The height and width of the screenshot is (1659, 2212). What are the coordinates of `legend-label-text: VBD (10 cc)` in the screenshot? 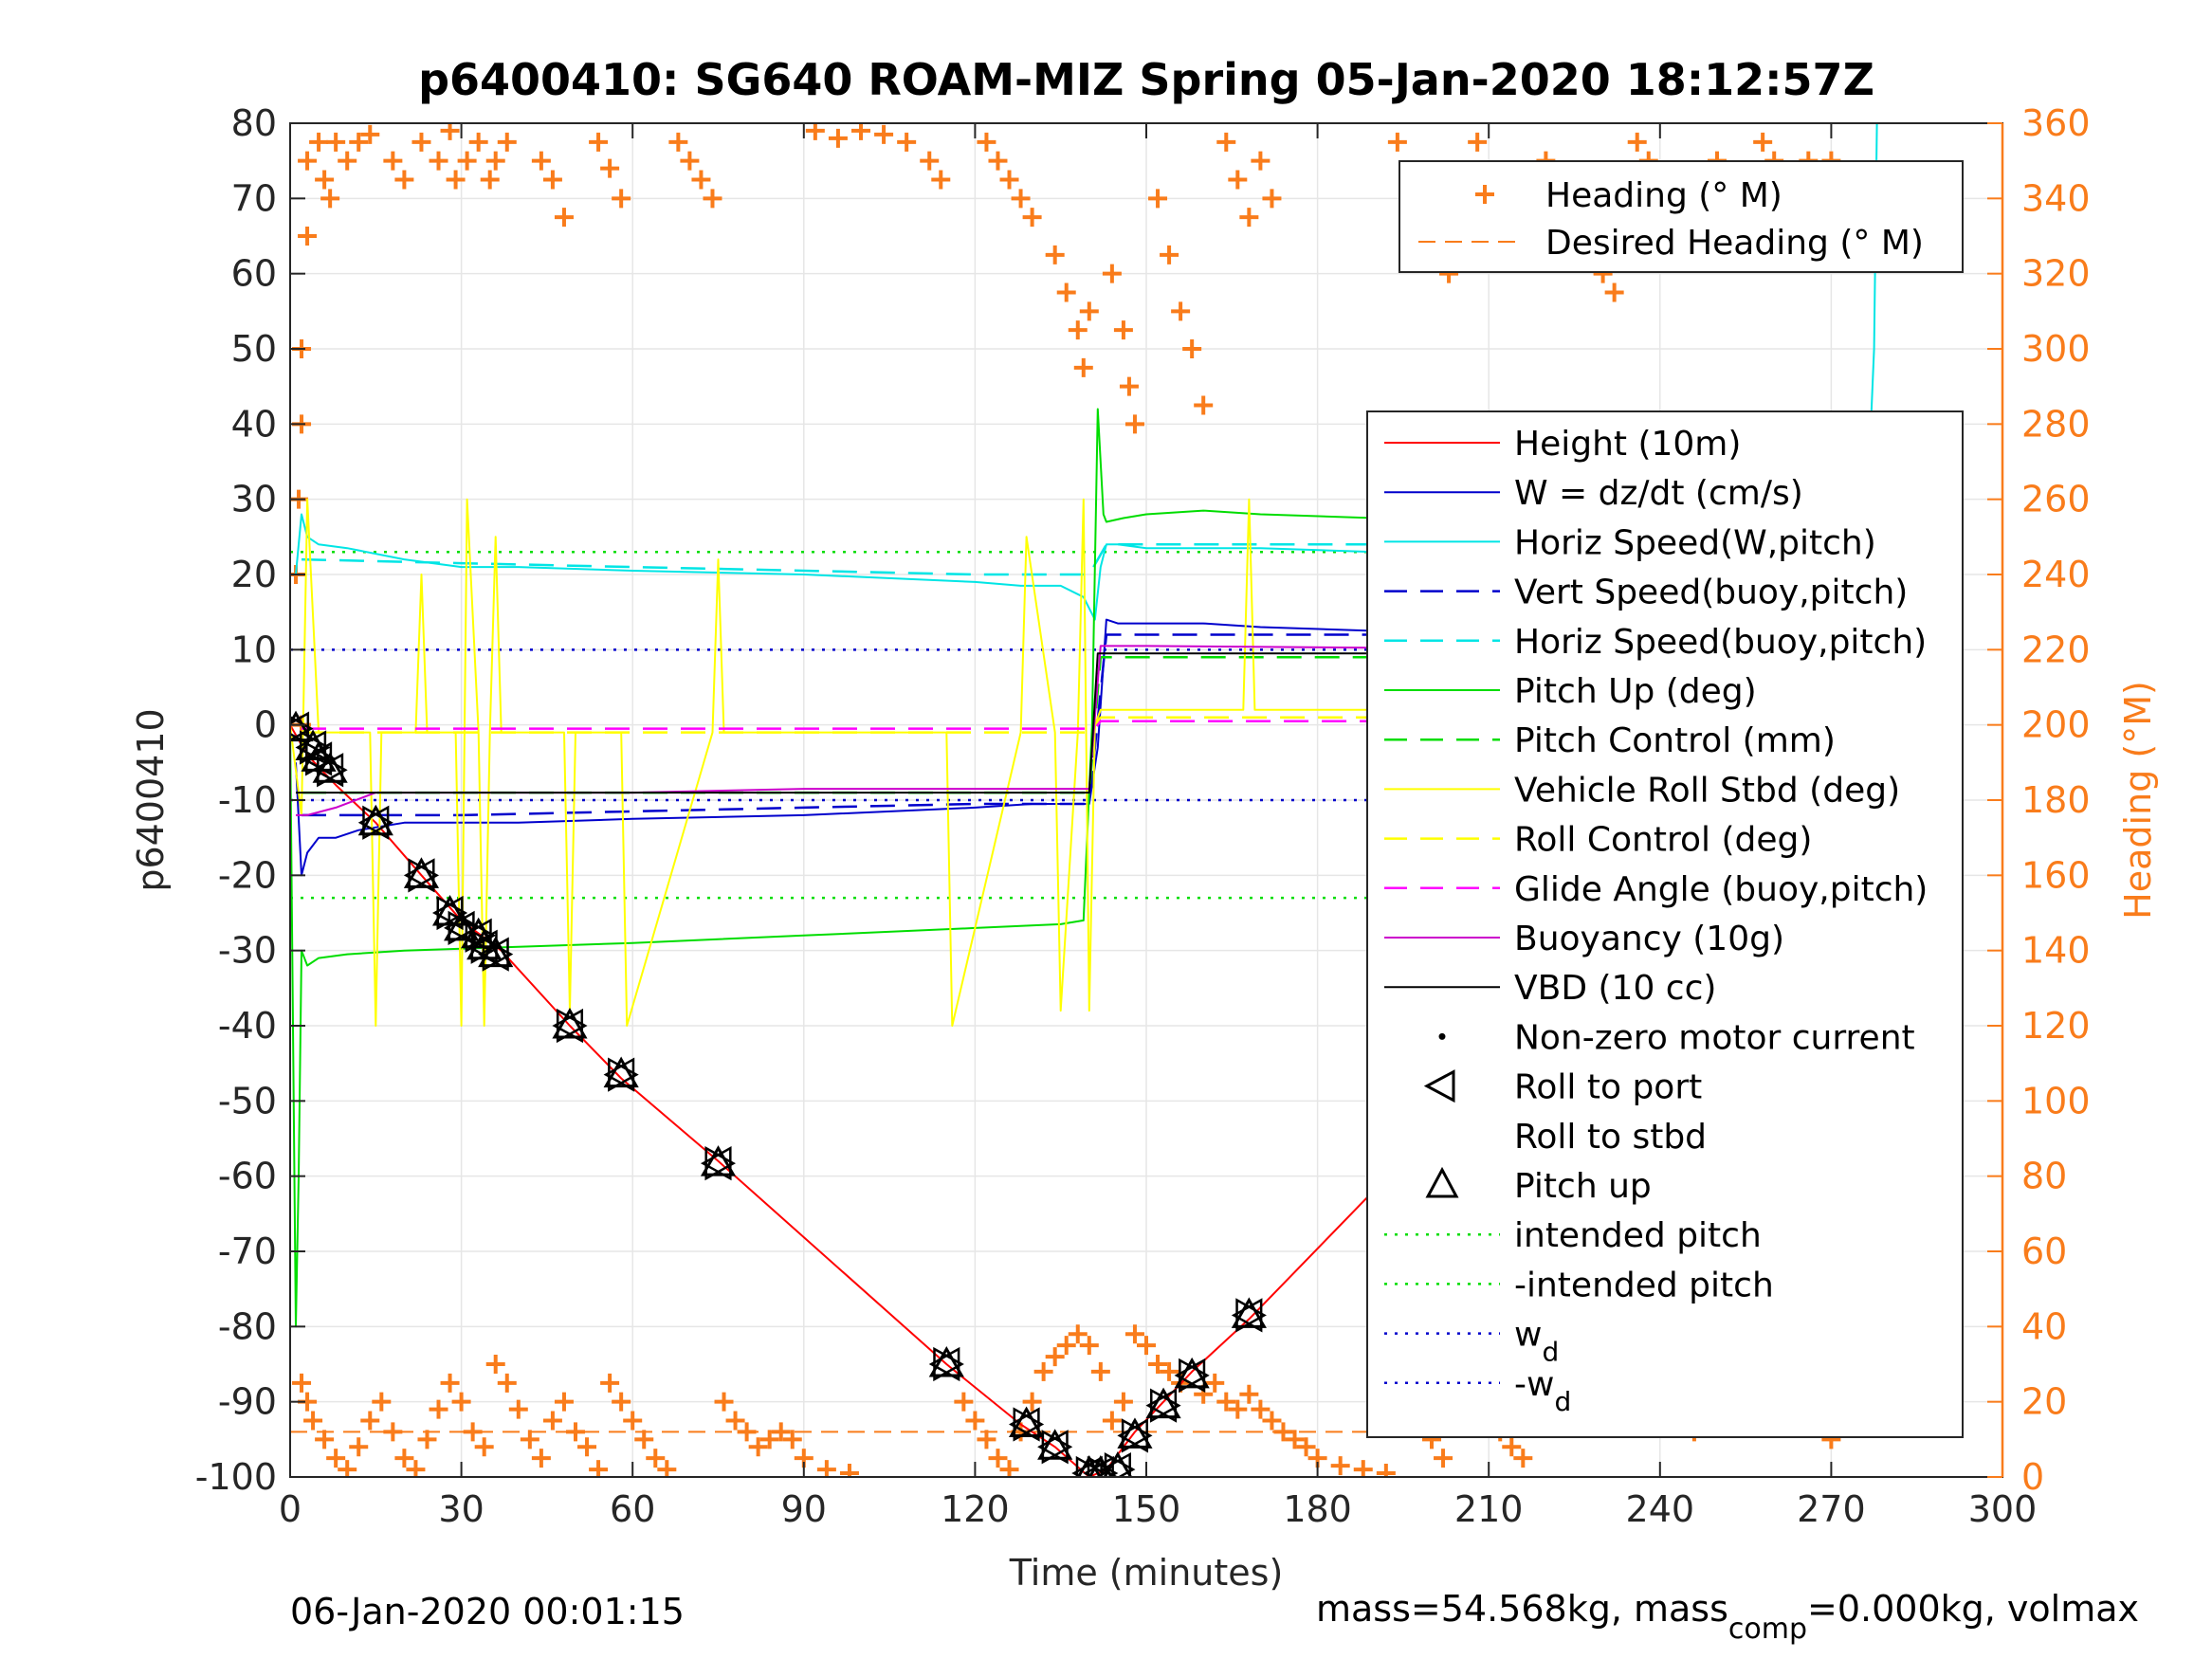 It's located at (1615, 988).